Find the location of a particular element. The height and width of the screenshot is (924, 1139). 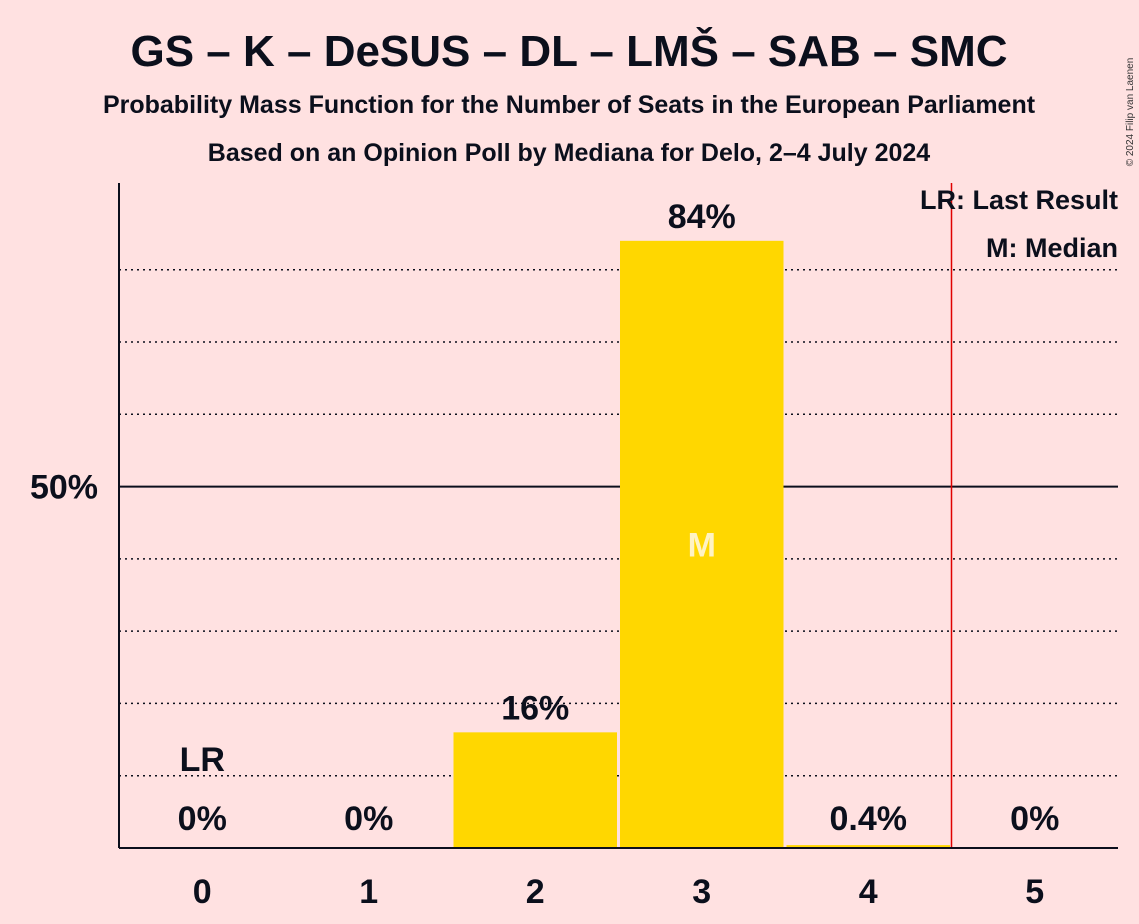

legend-median: M: Median is located at coordinates (1052, 248).